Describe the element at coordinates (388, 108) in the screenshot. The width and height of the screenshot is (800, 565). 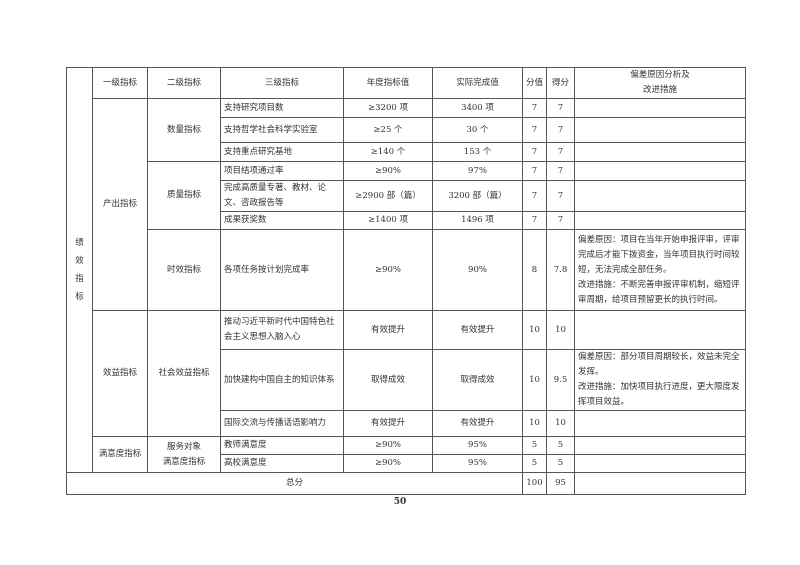
I see `target: ≥3200 项` at that location.